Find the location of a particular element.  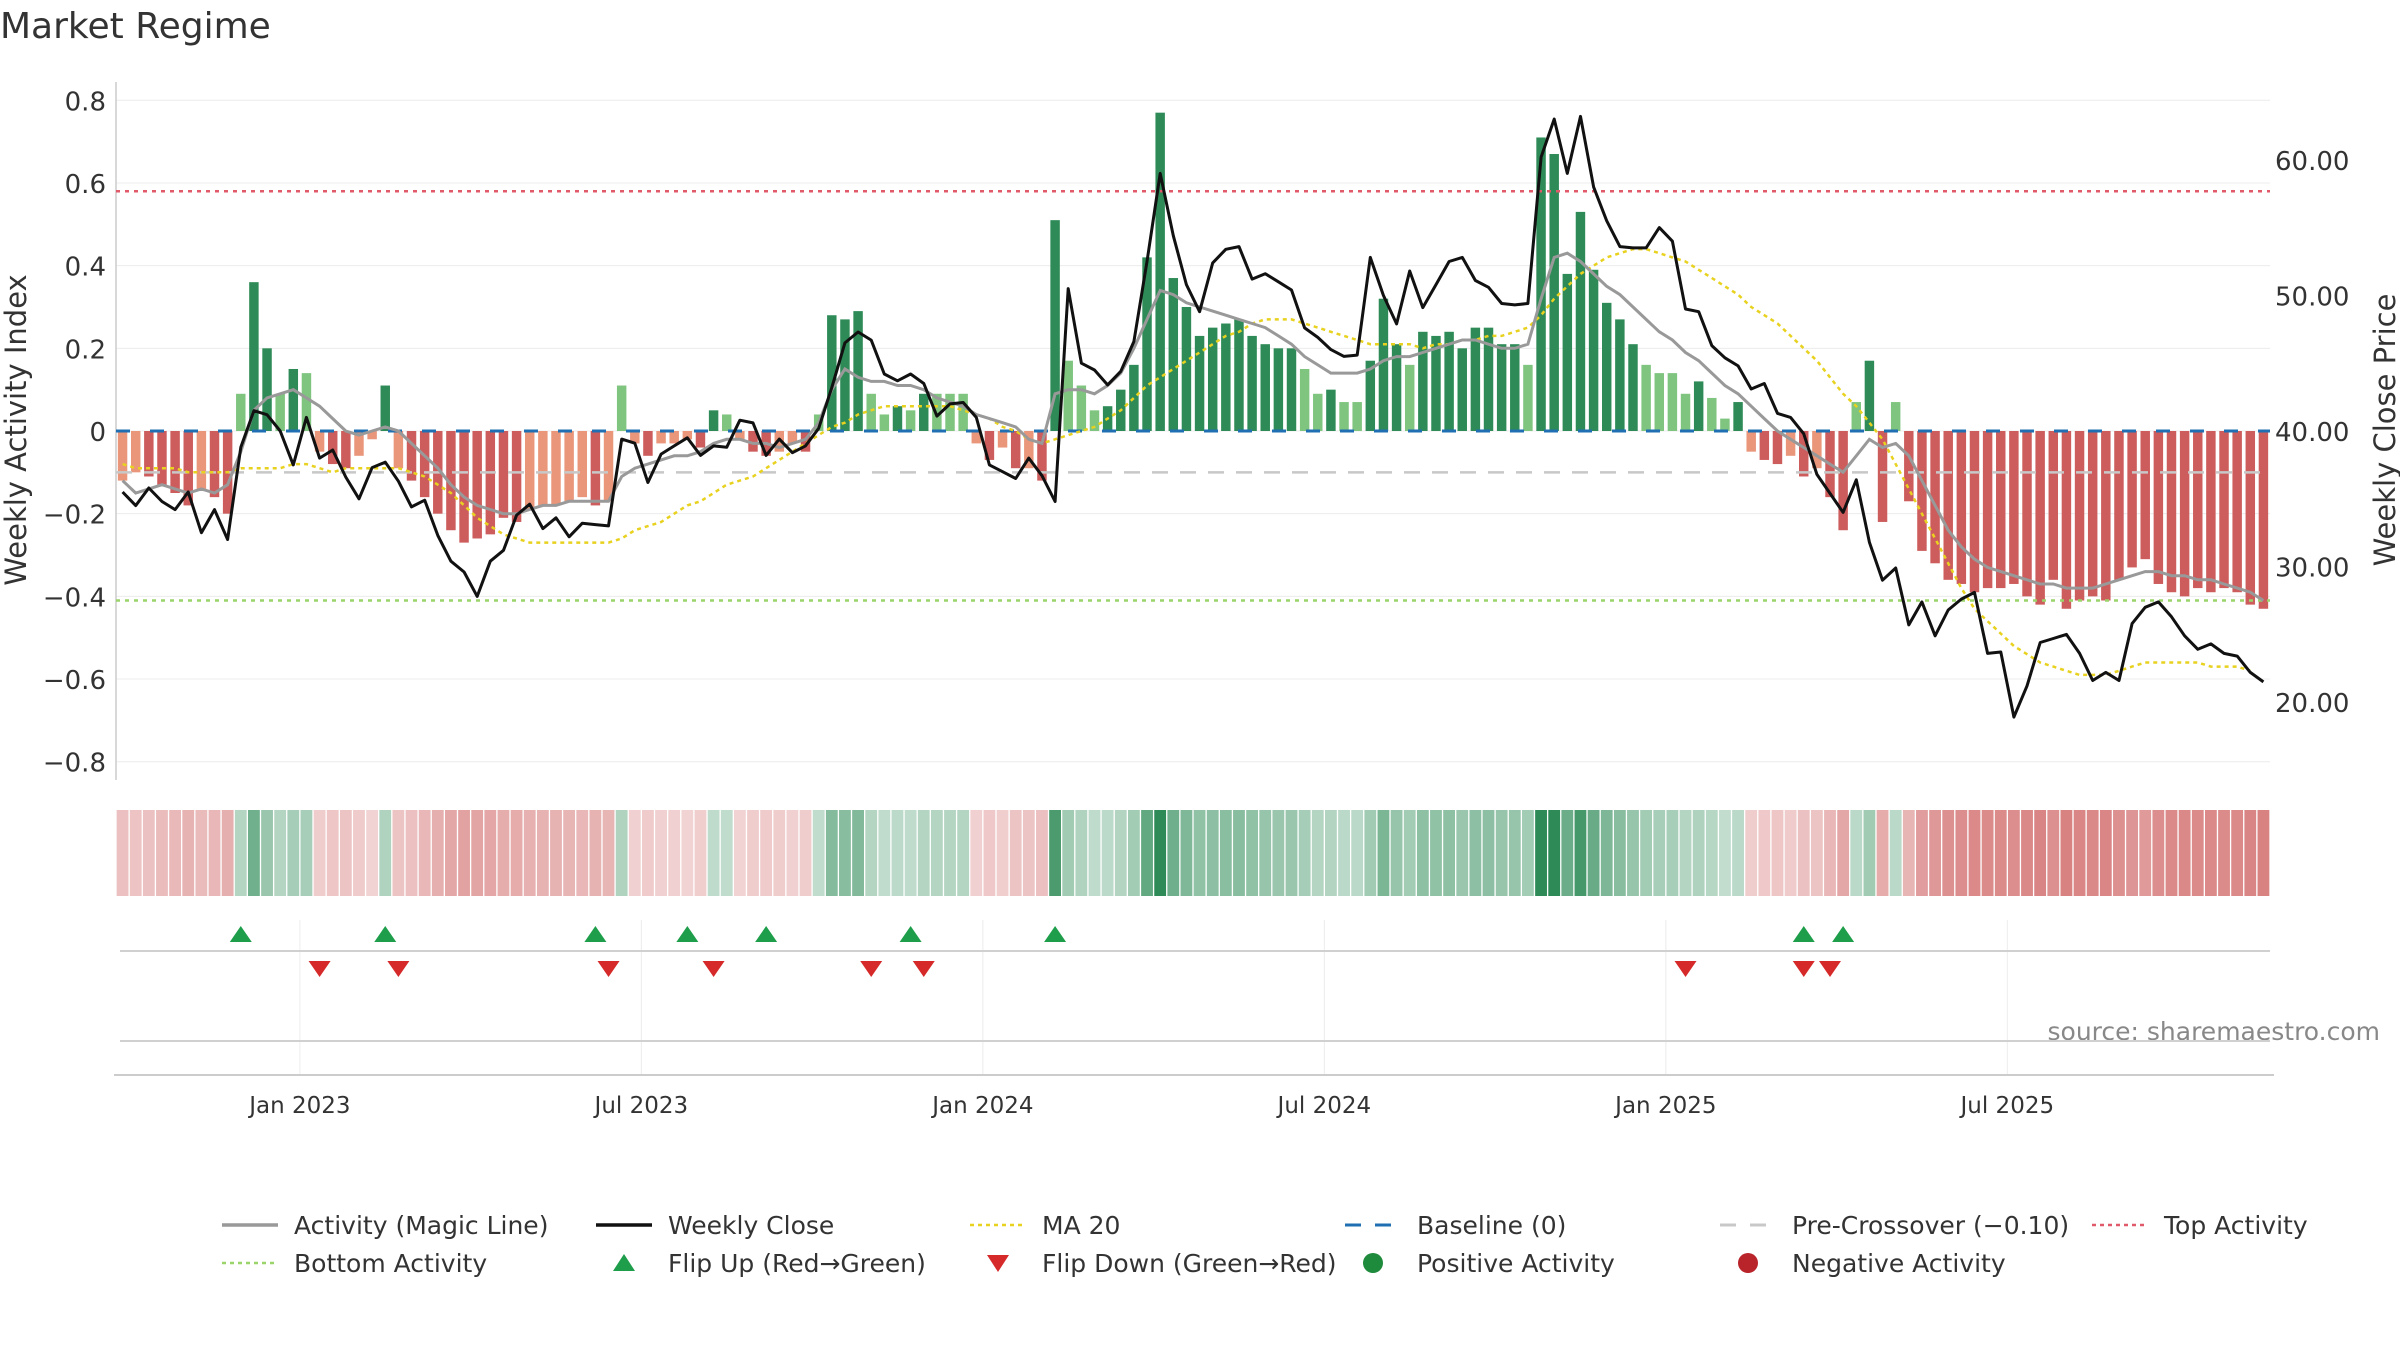

legend-label: Positive Activity is located at coordinates (1516, 1263).